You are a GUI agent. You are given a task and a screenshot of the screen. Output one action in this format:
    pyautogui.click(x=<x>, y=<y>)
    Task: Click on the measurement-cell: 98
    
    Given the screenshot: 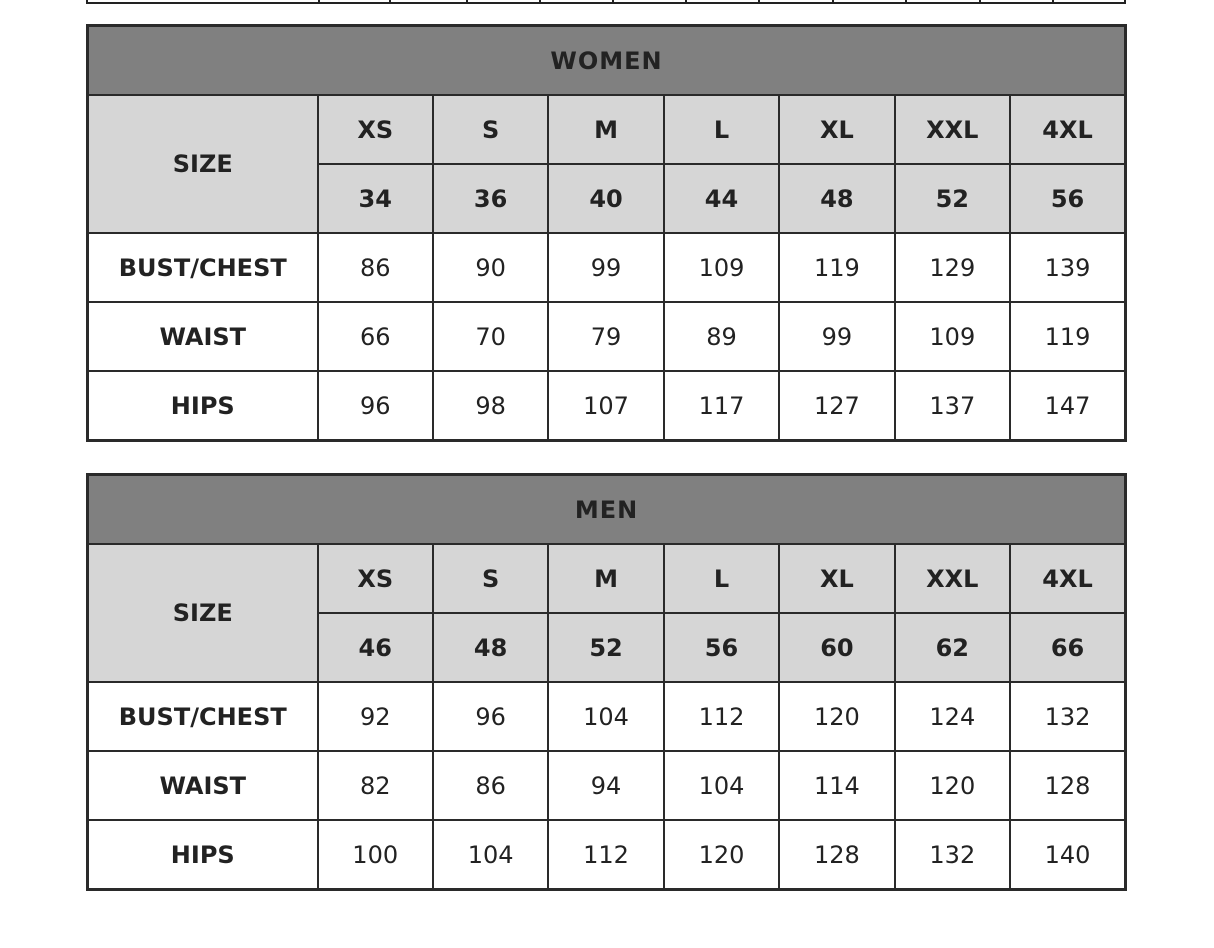 What is the action you would take?
    pyautogui.click(x=490, y=406)
    